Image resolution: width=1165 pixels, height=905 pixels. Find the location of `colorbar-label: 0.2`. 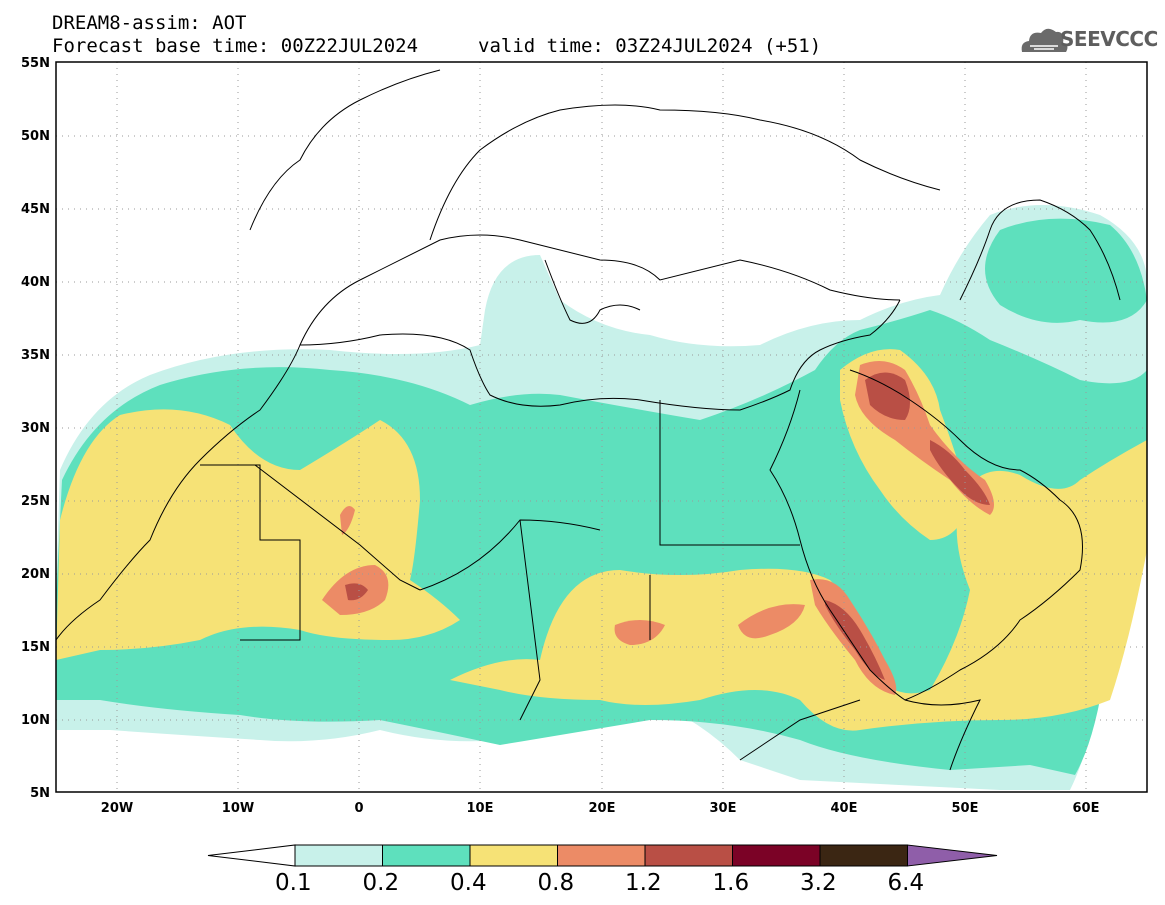

colorbar-label: 0.2 is located at coordinates (381, 883).